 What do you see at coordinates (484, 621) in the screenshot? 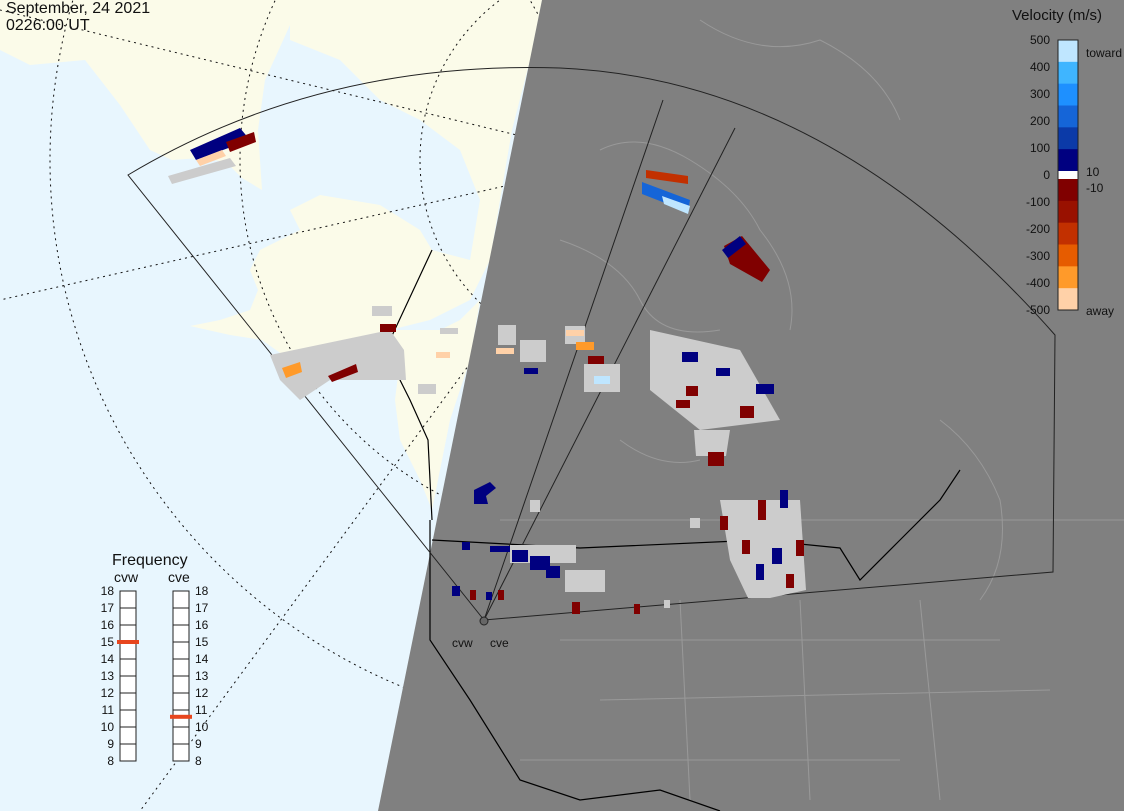
I see `radar-site-marker` at bounding box center [484, 621].